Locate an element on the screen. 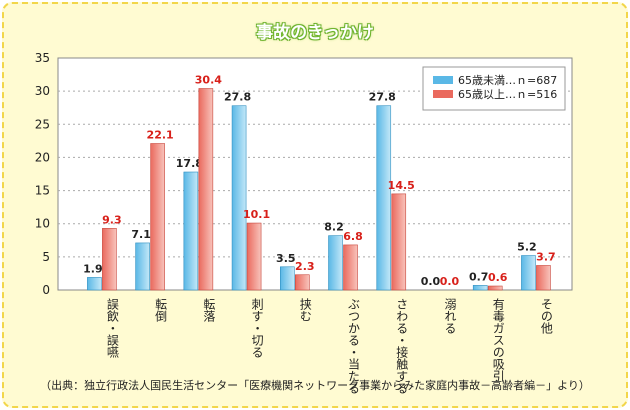 This screenshot has height=410, width=630. data-label: 3.5 is located at coordinates (286, 258).